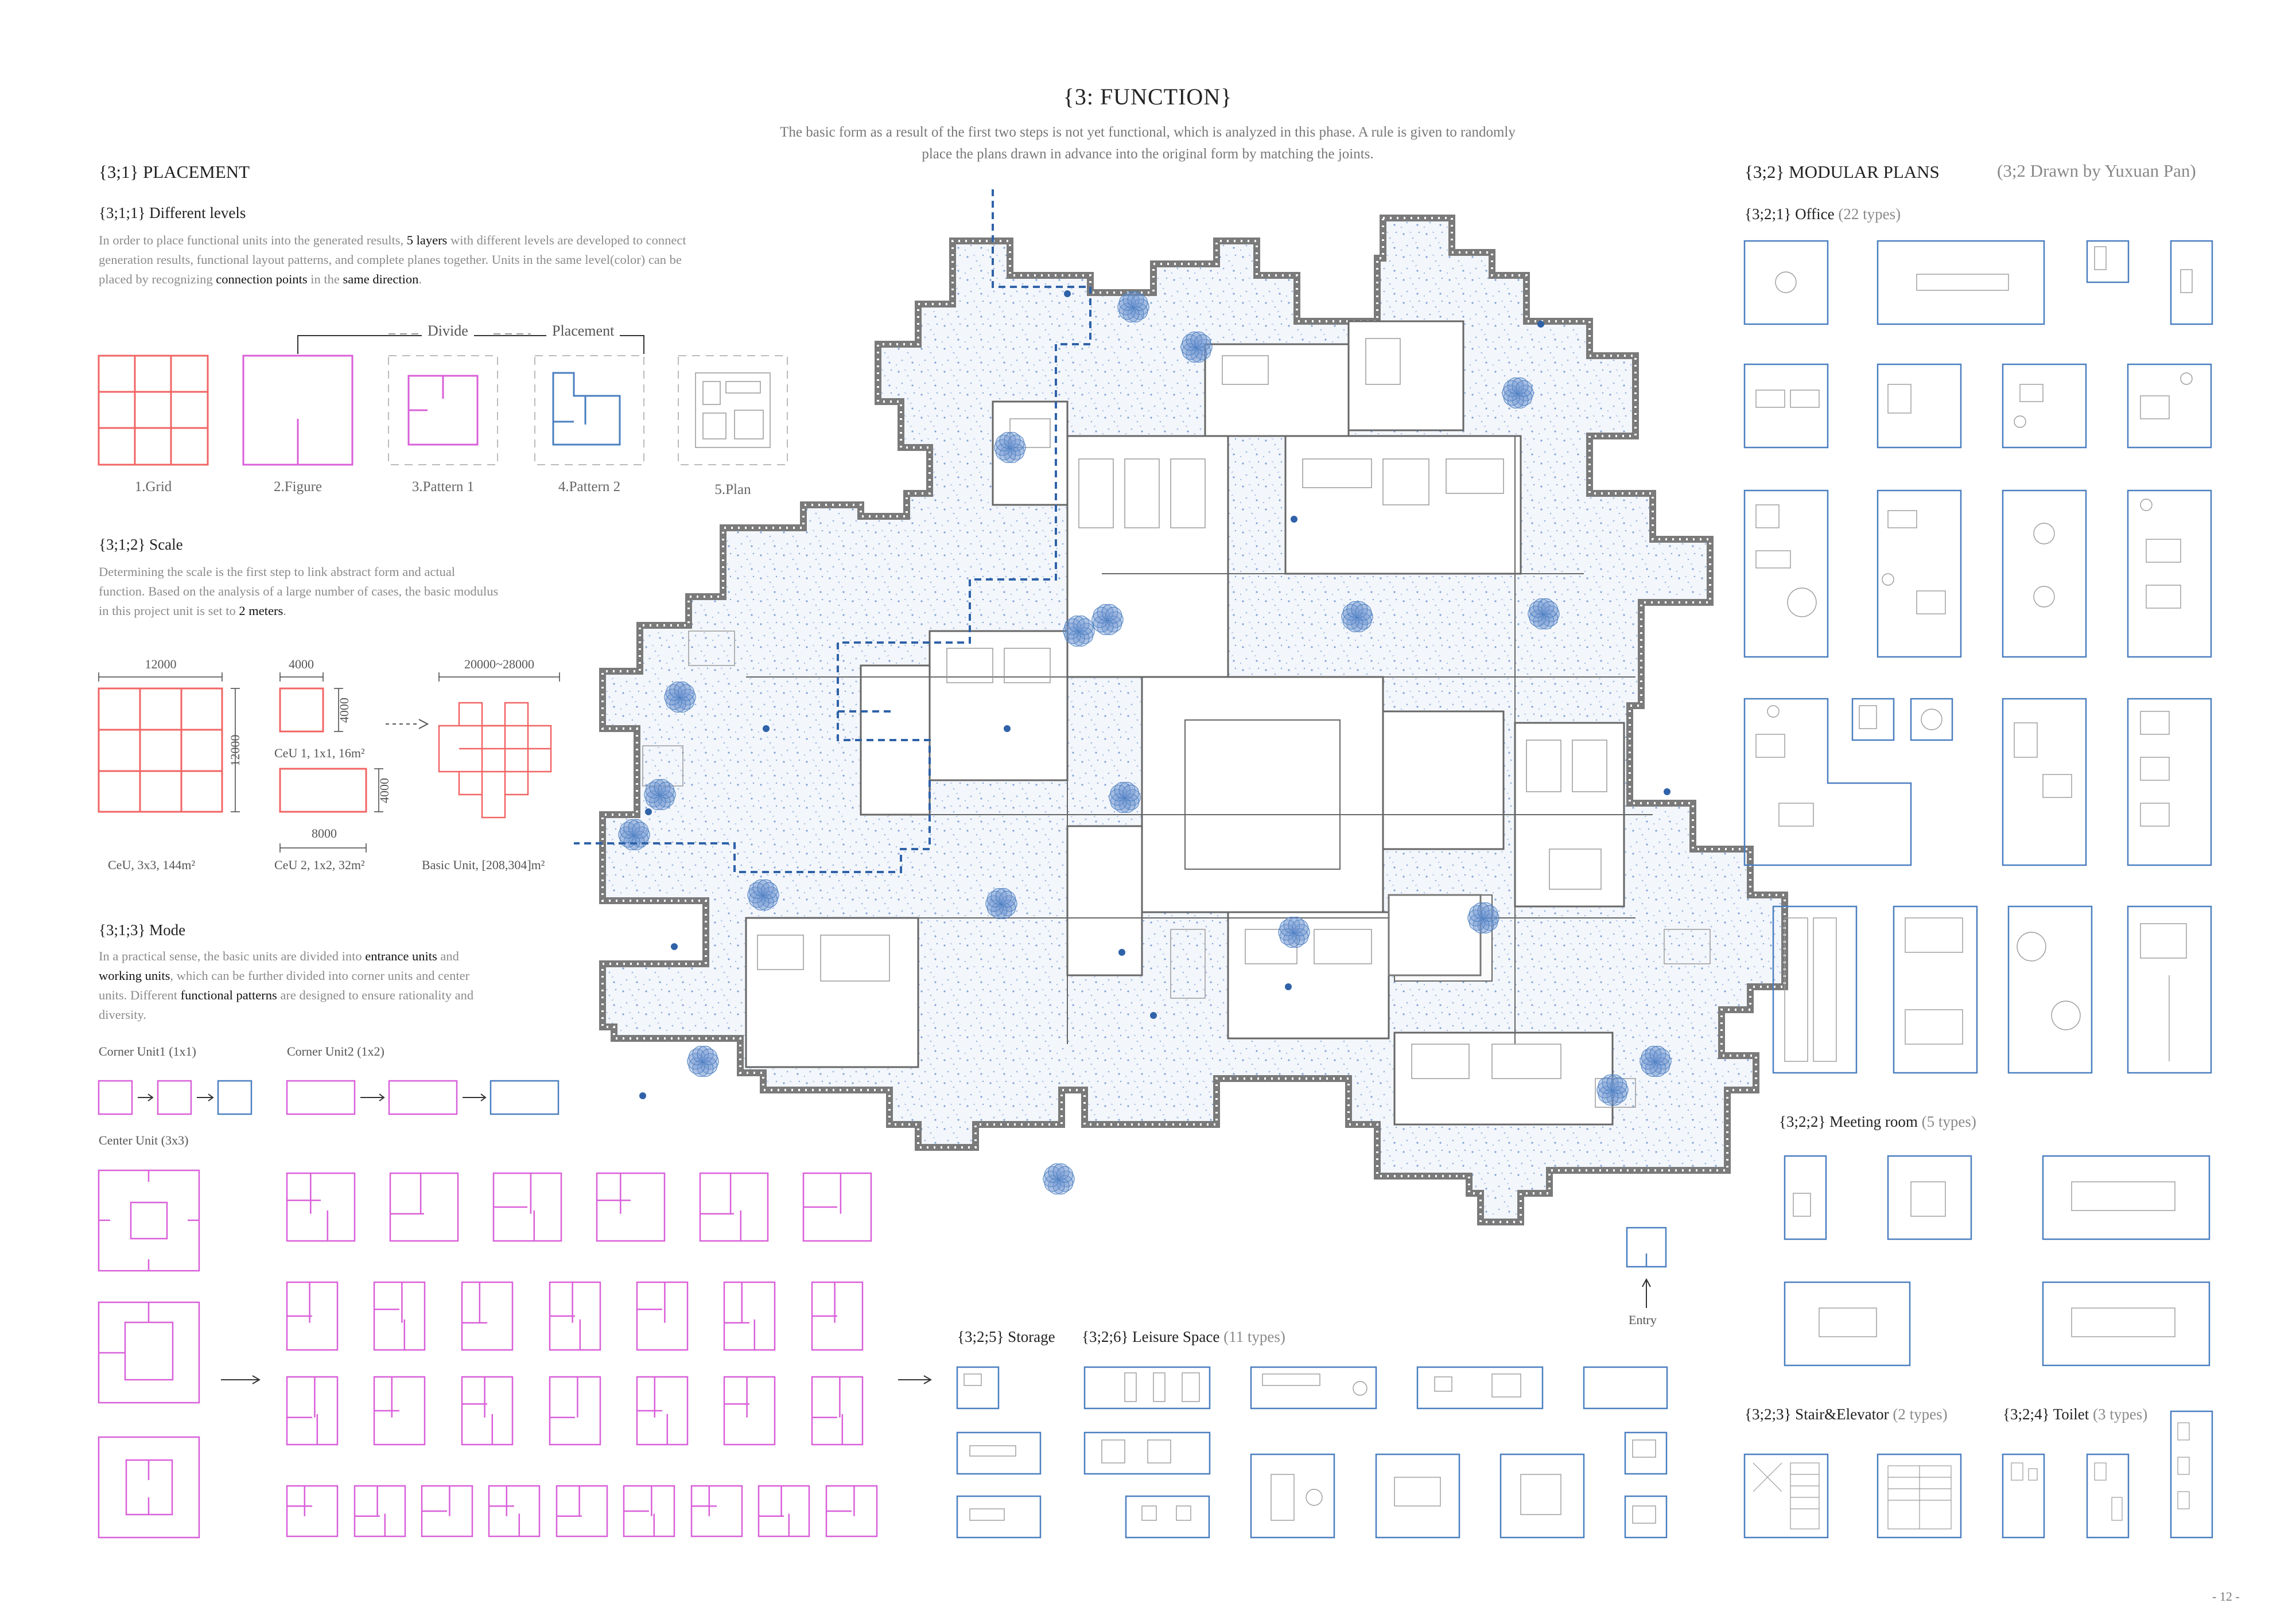 Image resolution: width=2296 pixels, height=1623 pixels. What do you see at coordinates (586, 409) in the screenshot?
I see `pattern-2-shape` at bounding box center [586, 409].